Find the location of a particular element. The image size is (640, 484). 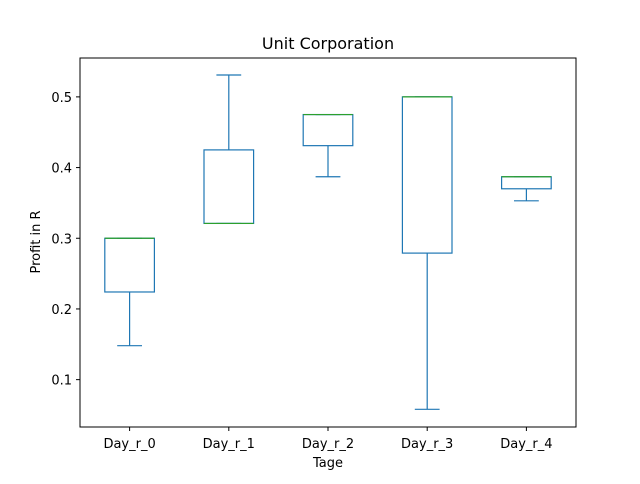

y-axis-label: Profit in R is located at coordinates (36, 241).